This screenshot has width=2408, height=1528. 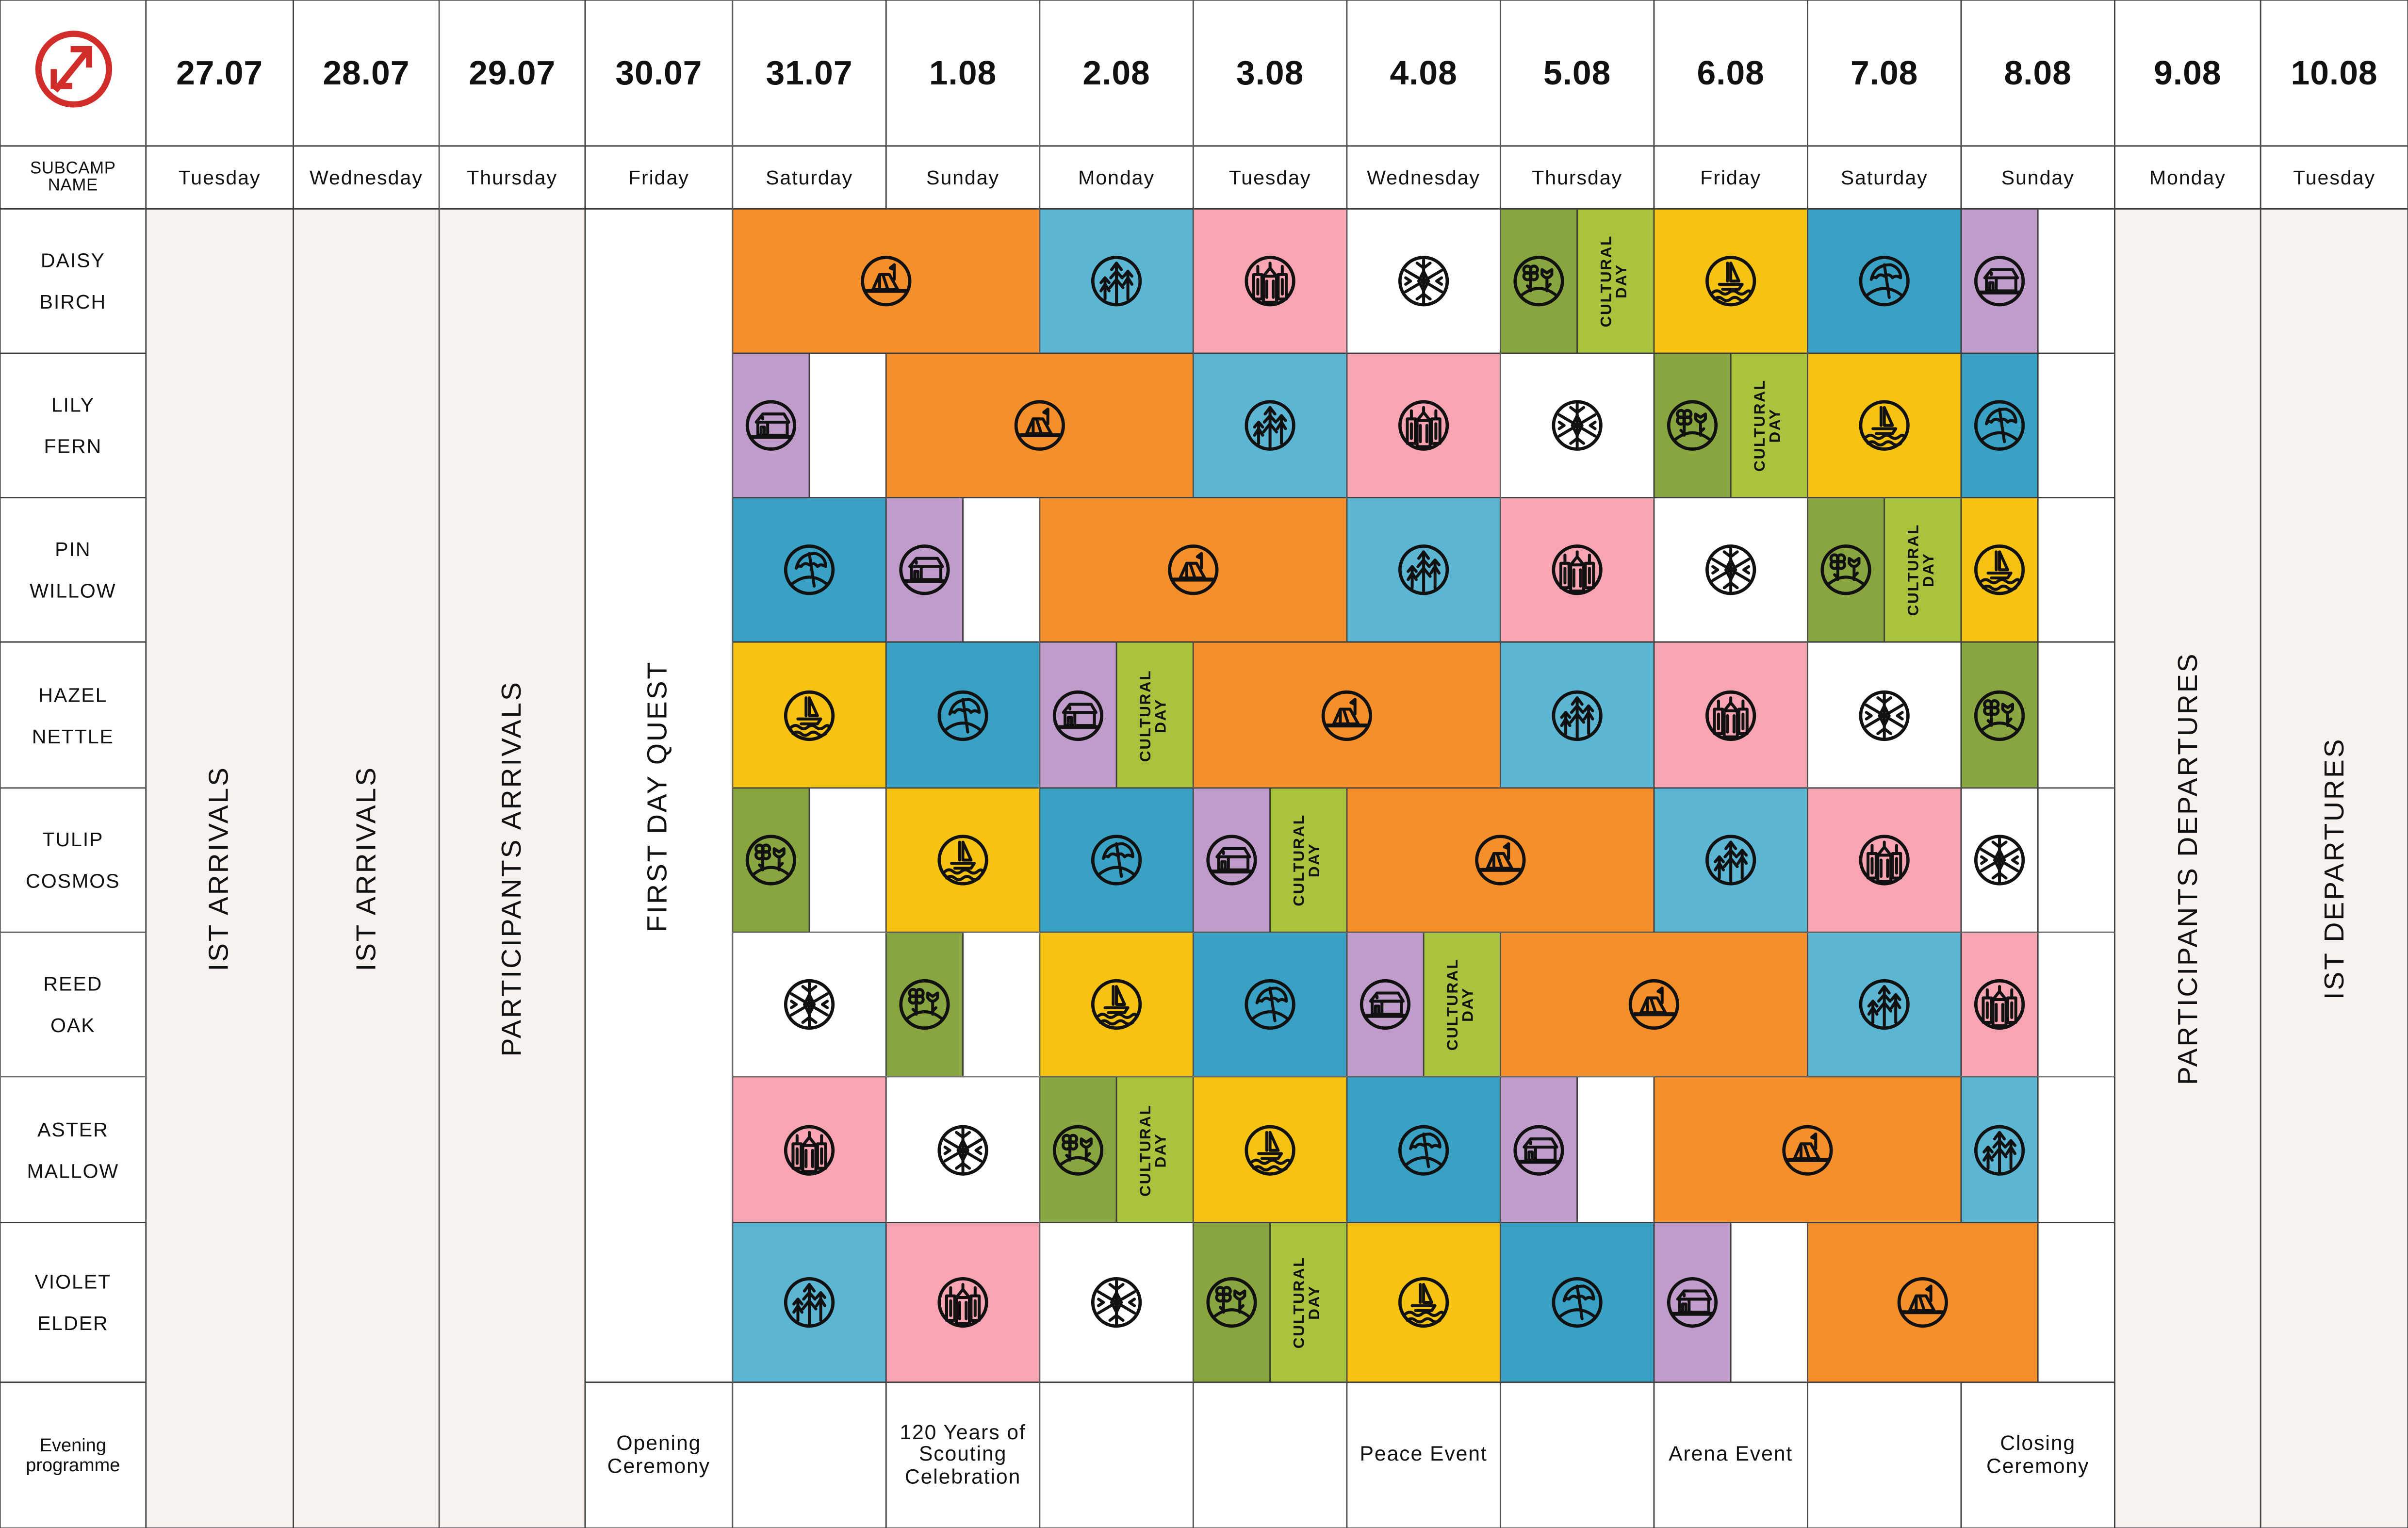 I want to click on subcamp-name-line: ELDER, so click(x=73, y=1323).